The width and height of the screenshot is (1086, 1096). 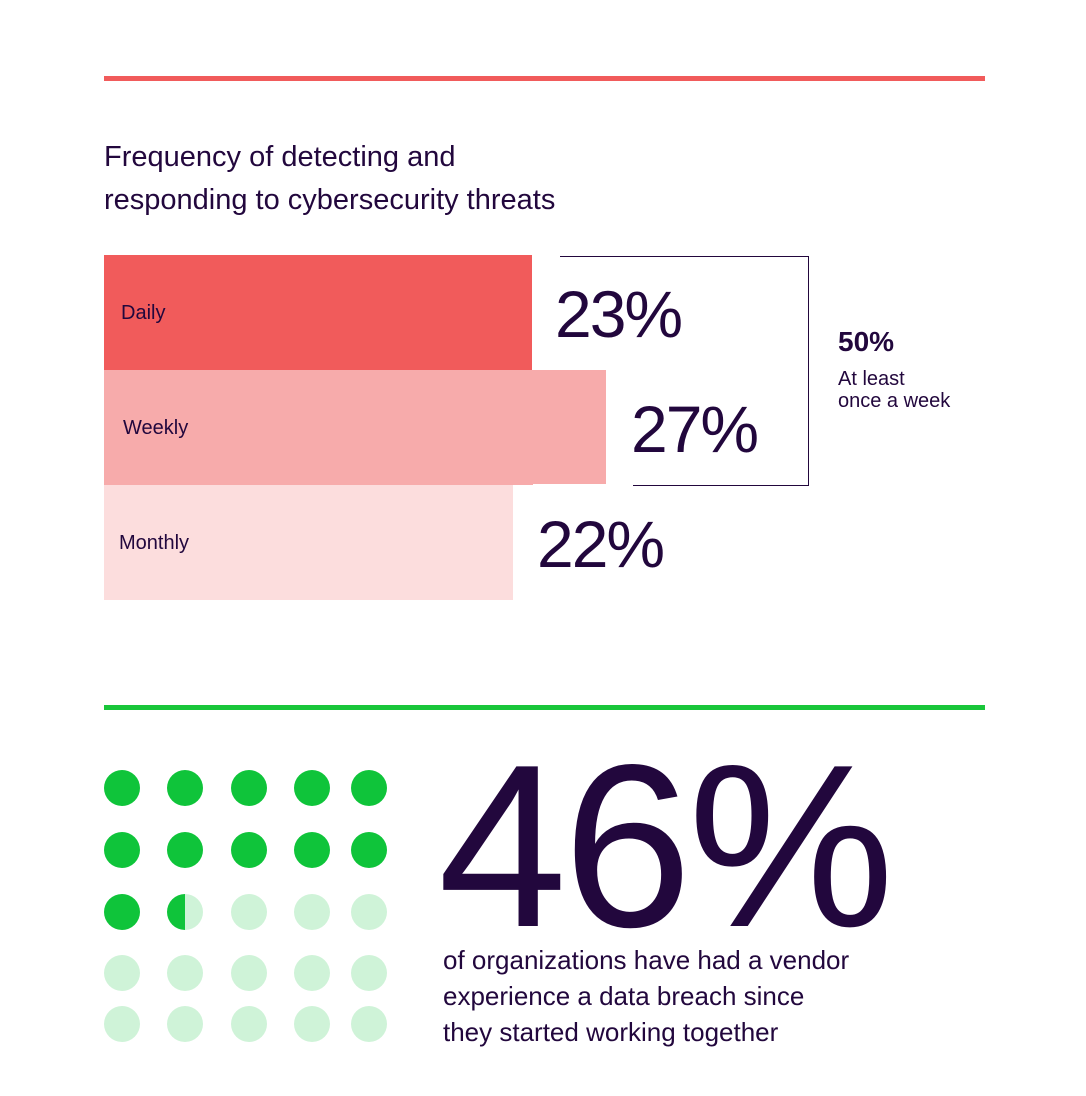 I want to click on top-divider, so click(x=544, y=78).